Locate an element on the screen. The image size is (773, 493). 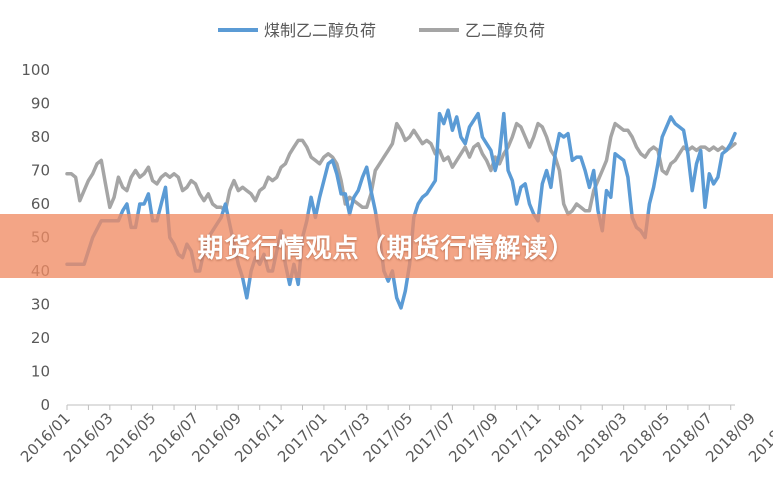
y-tick-label: 90 is located at coordinates (40, 104).